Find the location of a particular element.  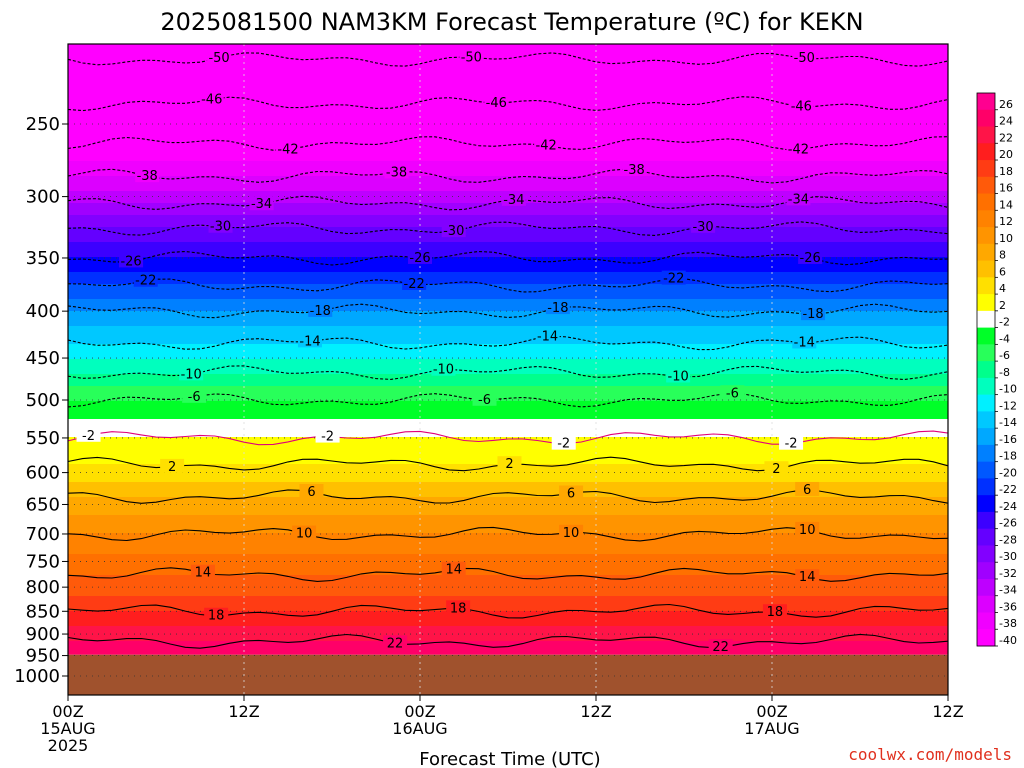

colorbar-label: -2 is located at coordinates (1004, 322).